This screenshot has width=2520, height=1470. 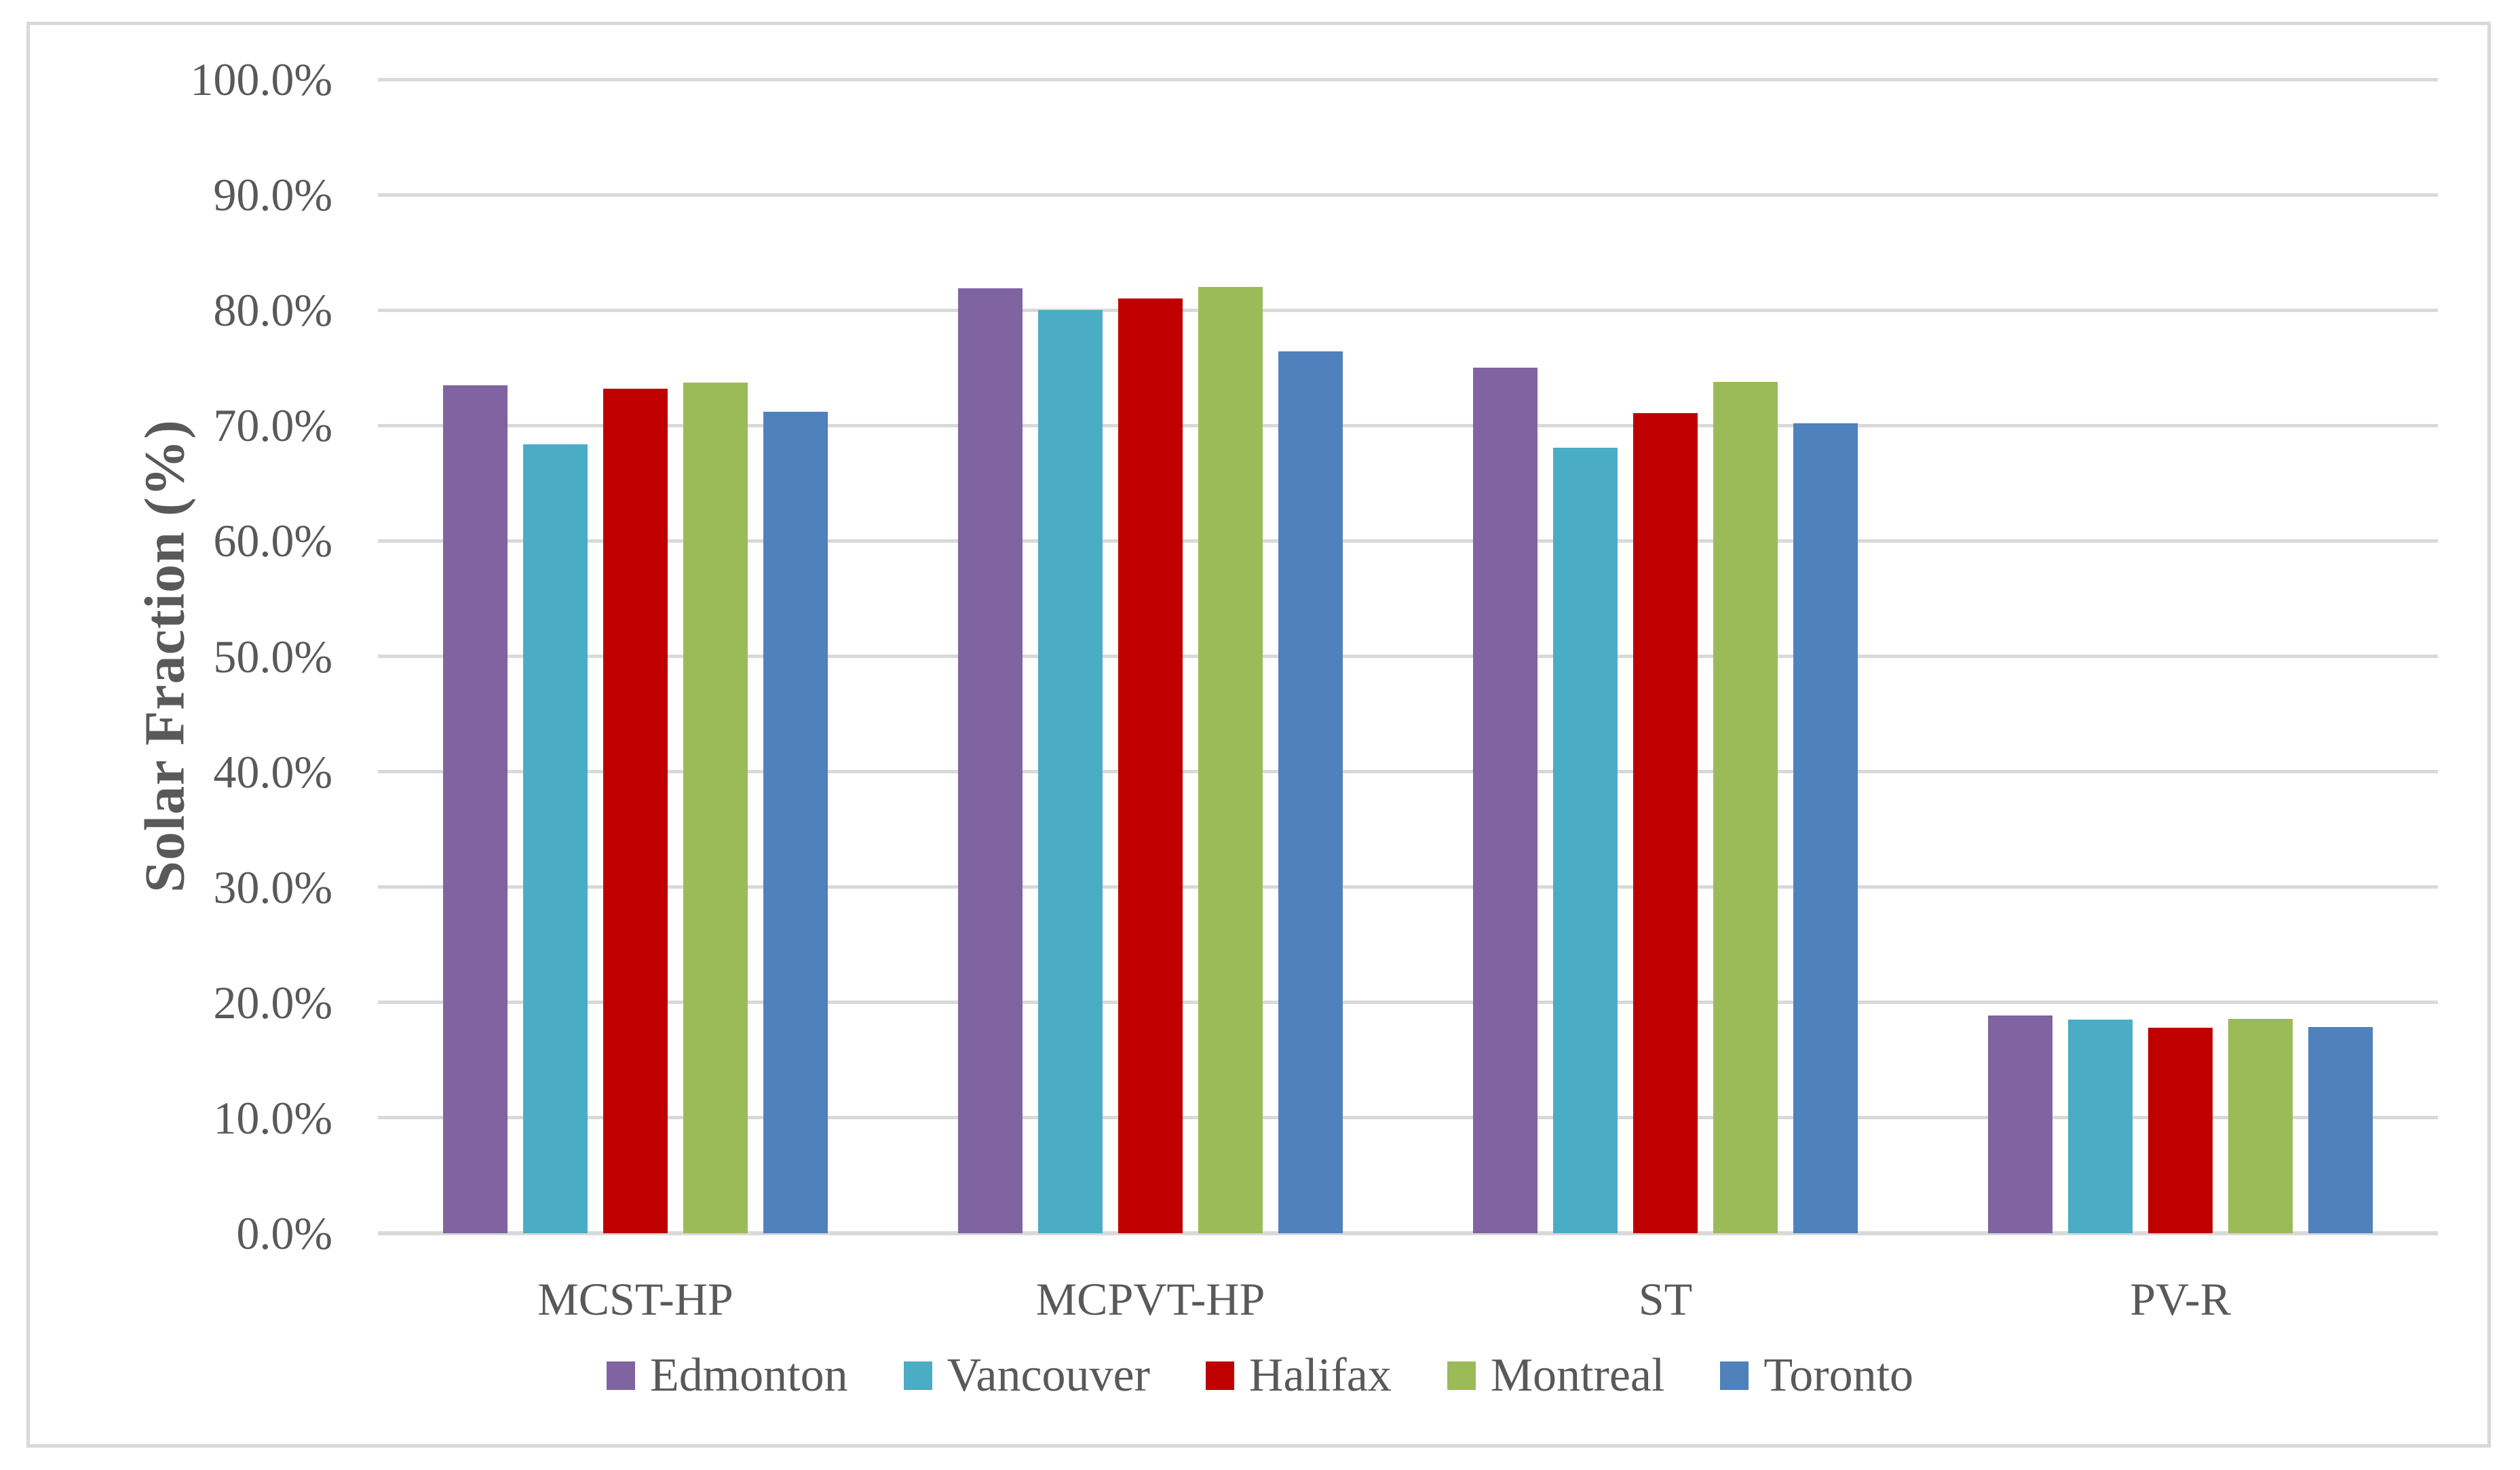 I want to click on bar-halifax-mcst-hp, so click(x=635, y=810).